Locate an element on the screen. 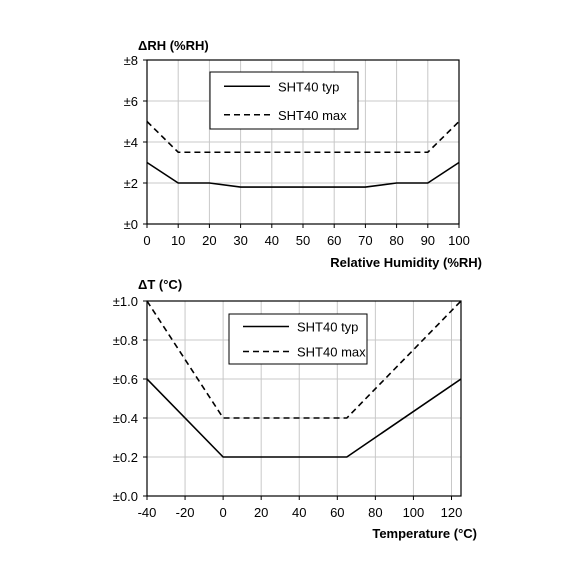  y-tick-label: ±0 is located at coordinates (131, 224).